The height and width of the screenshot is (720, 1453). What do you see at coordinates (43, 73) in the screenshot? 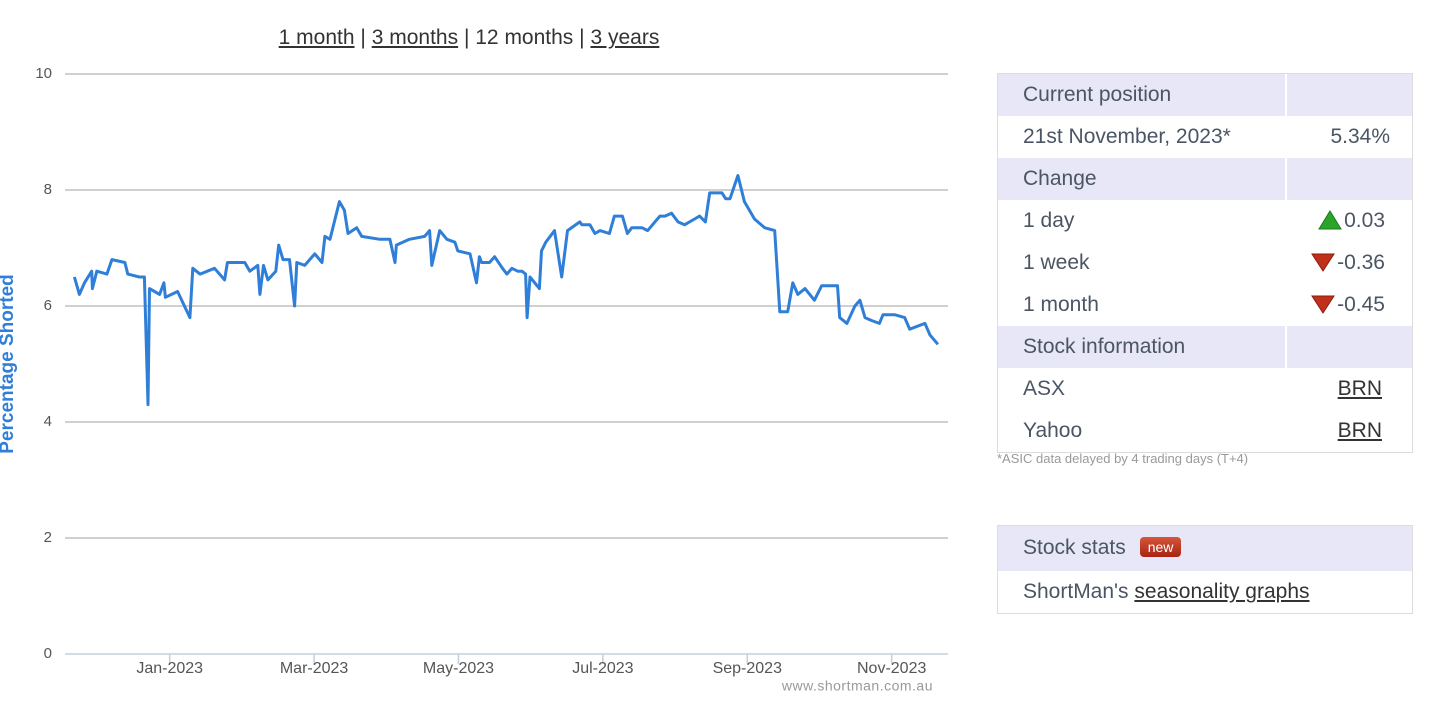
I see `y-tick-label: 10` at bounding box center [43, 73].